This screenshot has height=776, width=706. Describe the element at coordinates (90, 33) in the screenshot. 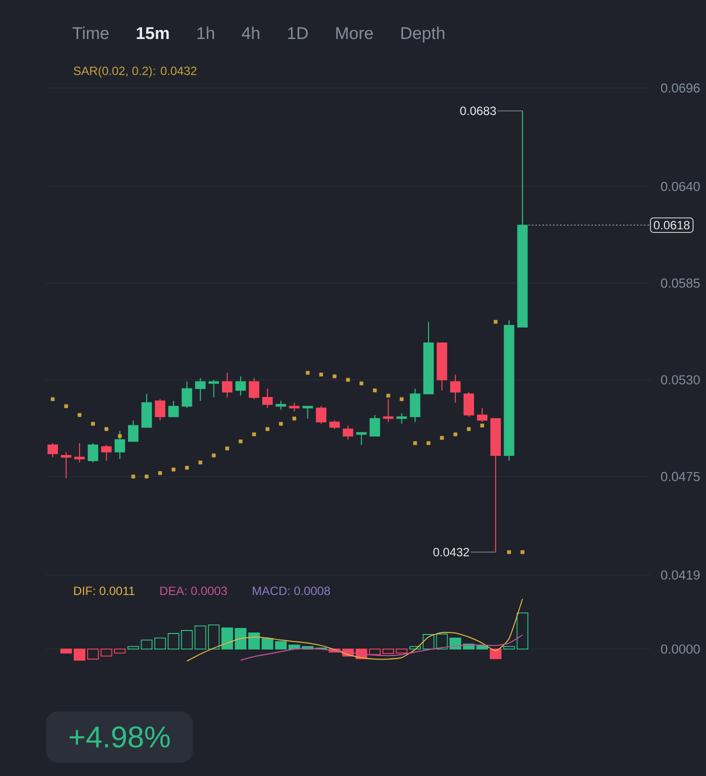

I see `text: Time` at that location.